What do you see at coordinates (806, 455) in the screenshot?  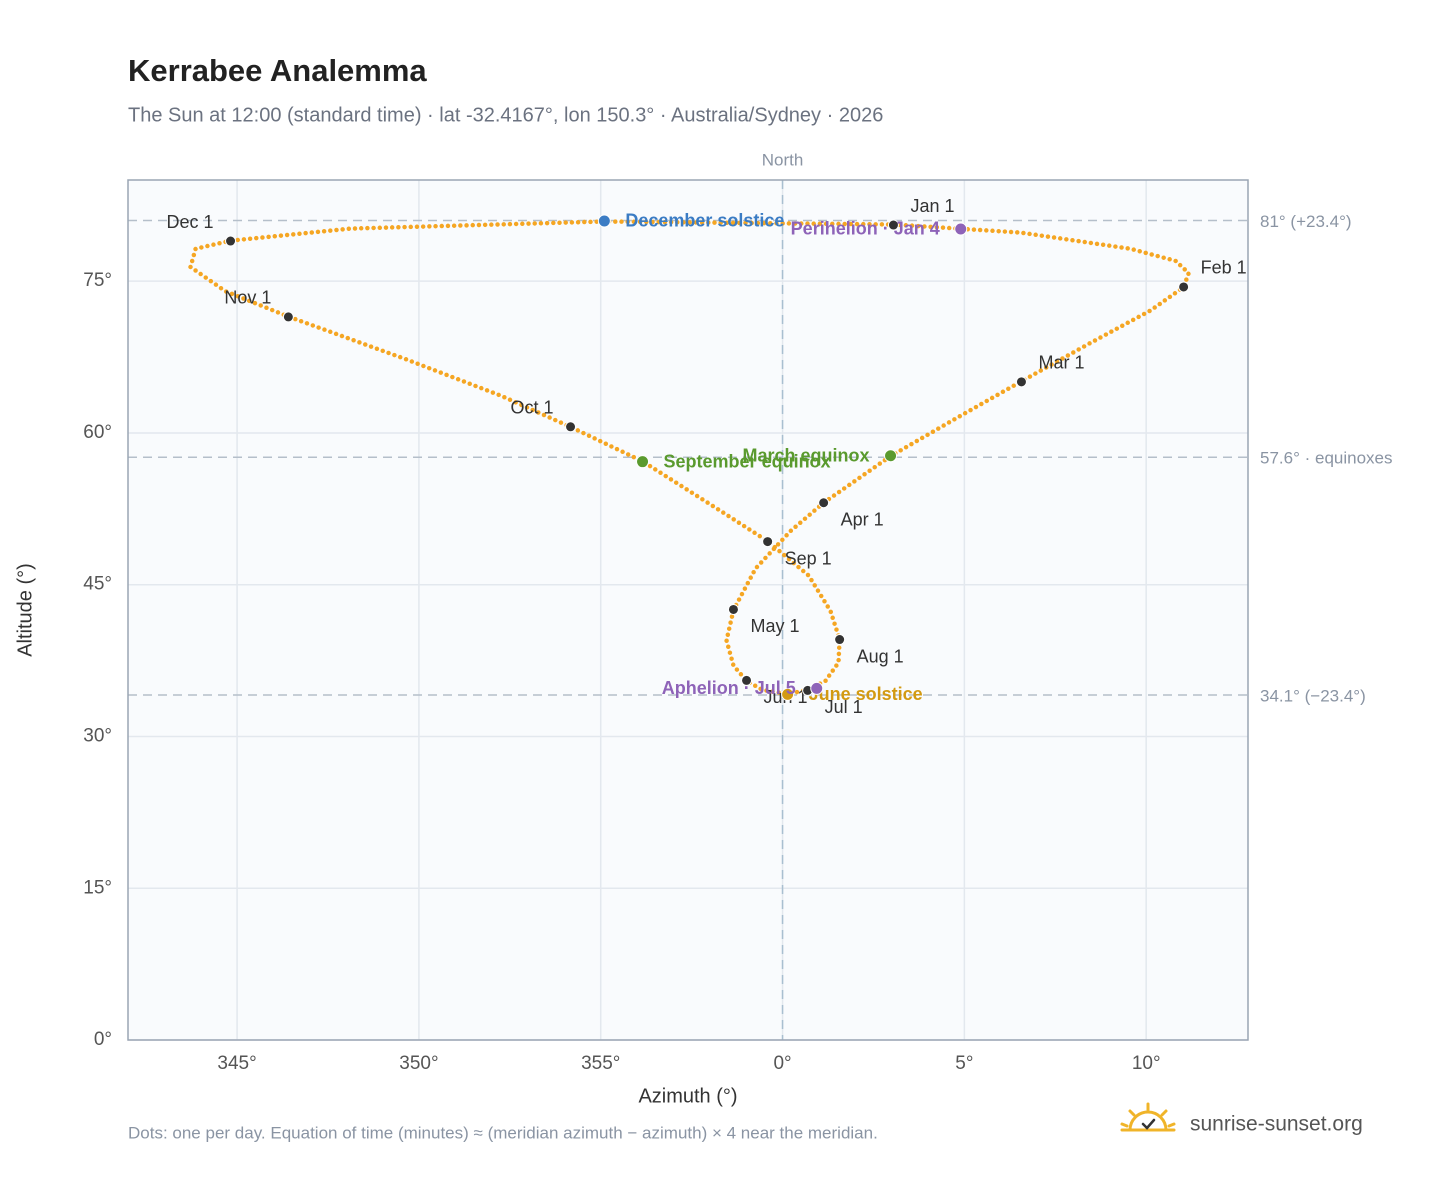 I see `event-label: March equinox` at bounding box center [806, 455].